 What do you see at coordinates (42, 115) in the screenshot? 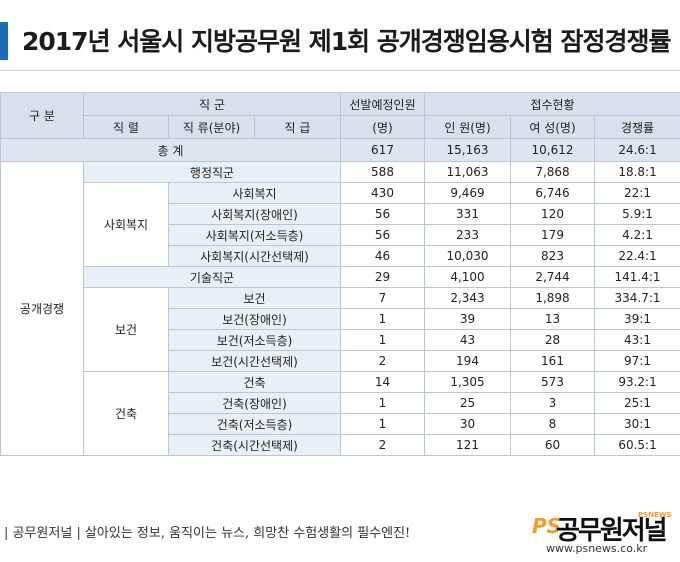
I see `header-gubun: 구 분` at bounding box center [42, 115].